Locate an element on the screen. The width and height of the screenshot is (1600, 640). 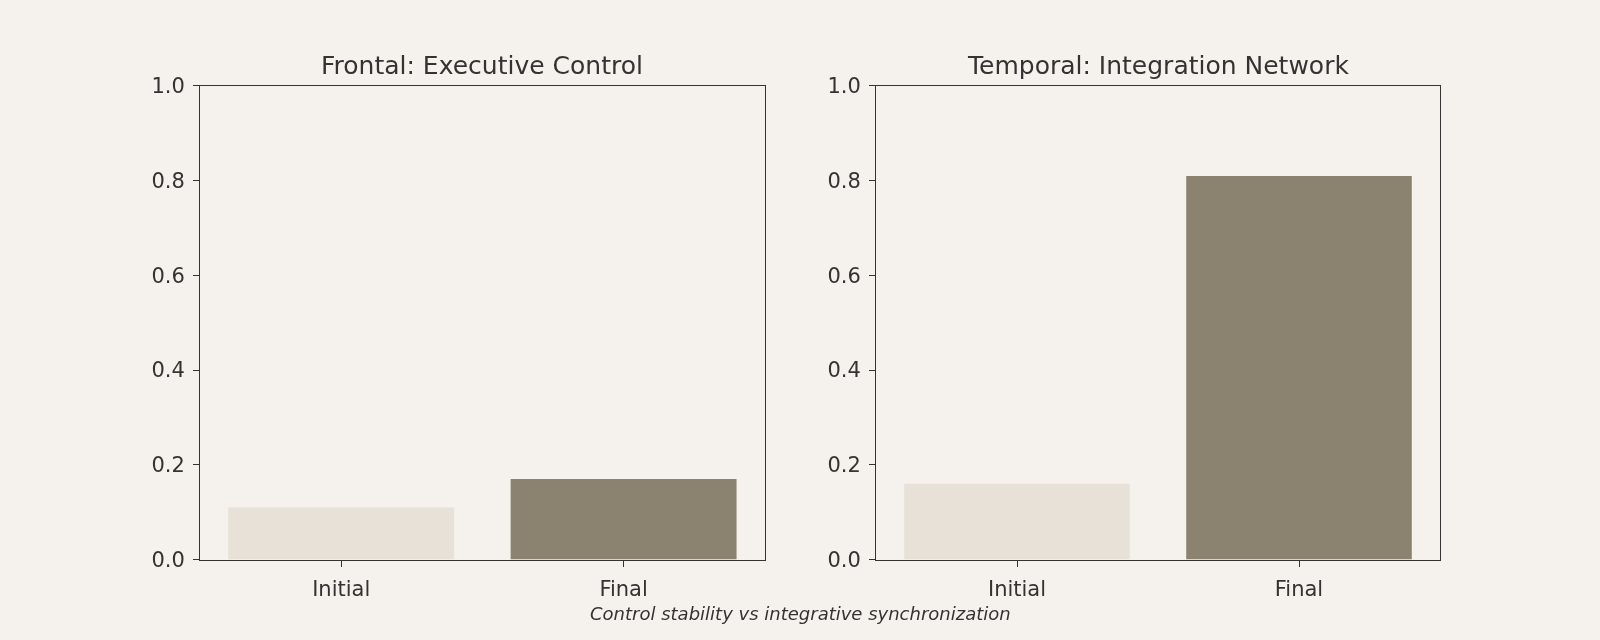
text: Control stability vs integrative synchronization is located at coordinates (800, 613).